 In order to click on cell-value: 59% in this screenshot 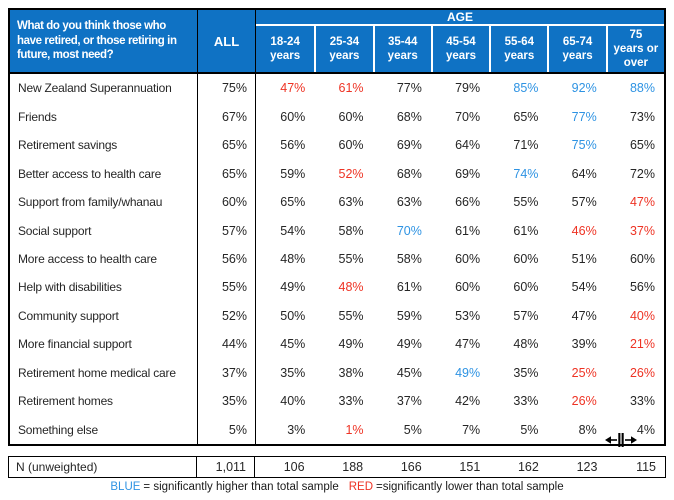, I will do `click(409, 315)`.